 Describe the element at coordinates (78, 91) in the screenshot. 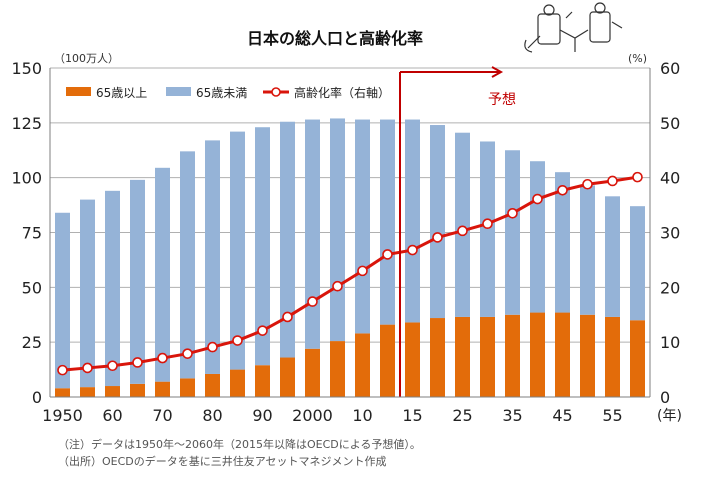

I see `legend-swatch-65-and-over` at that location.